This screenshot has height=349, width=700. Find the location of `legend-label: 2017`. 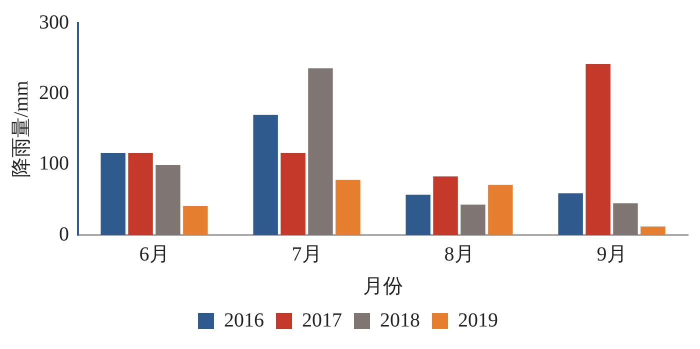

legend-label: 2017 is located at coordinates (322, 320).